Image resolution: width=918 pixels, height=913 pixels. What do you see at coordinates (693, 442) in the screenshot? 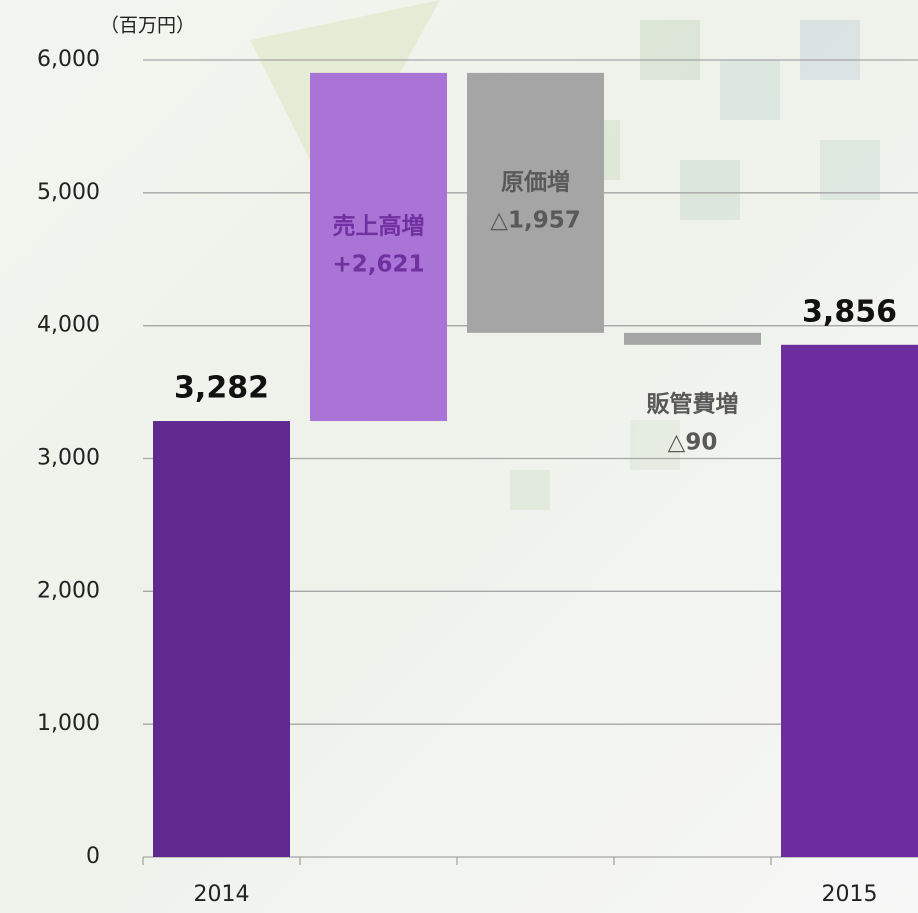
I see `value-label: △90` at bounding box center [693, 442].